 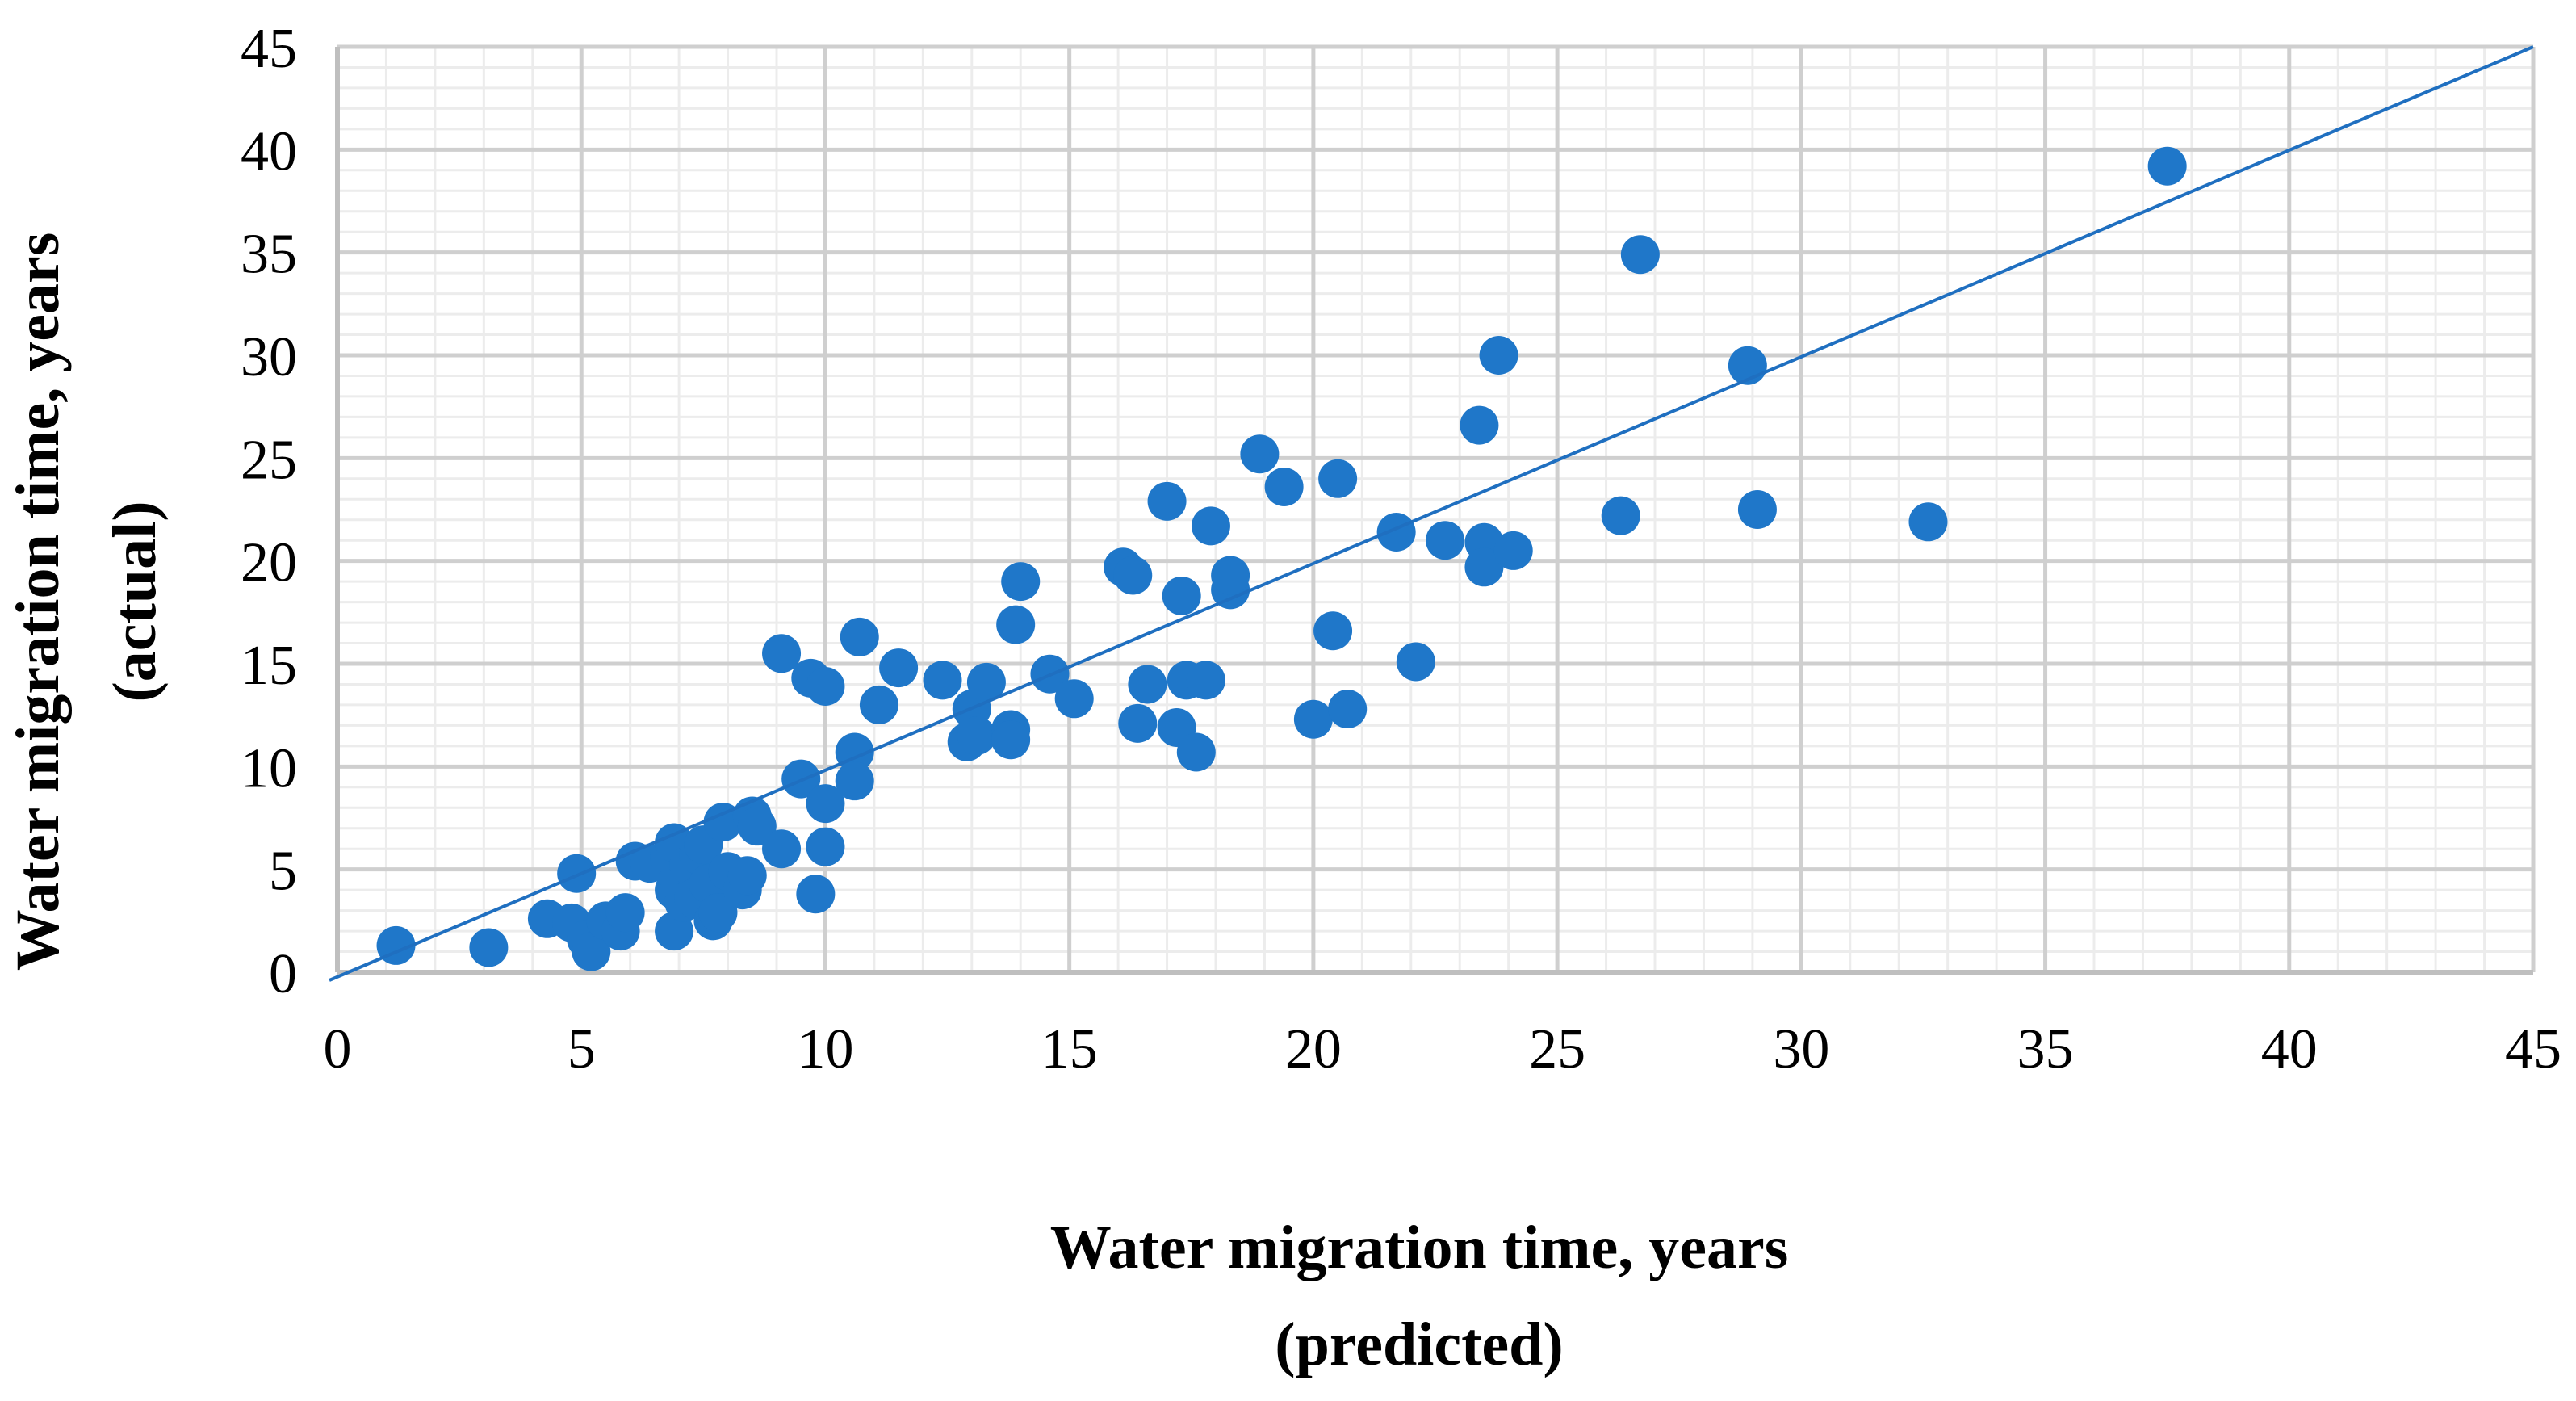 What do you see at coordinates (269, 666) in the screenshot?
I see `y-tick-label: 15` at bounding box center [269, 666].